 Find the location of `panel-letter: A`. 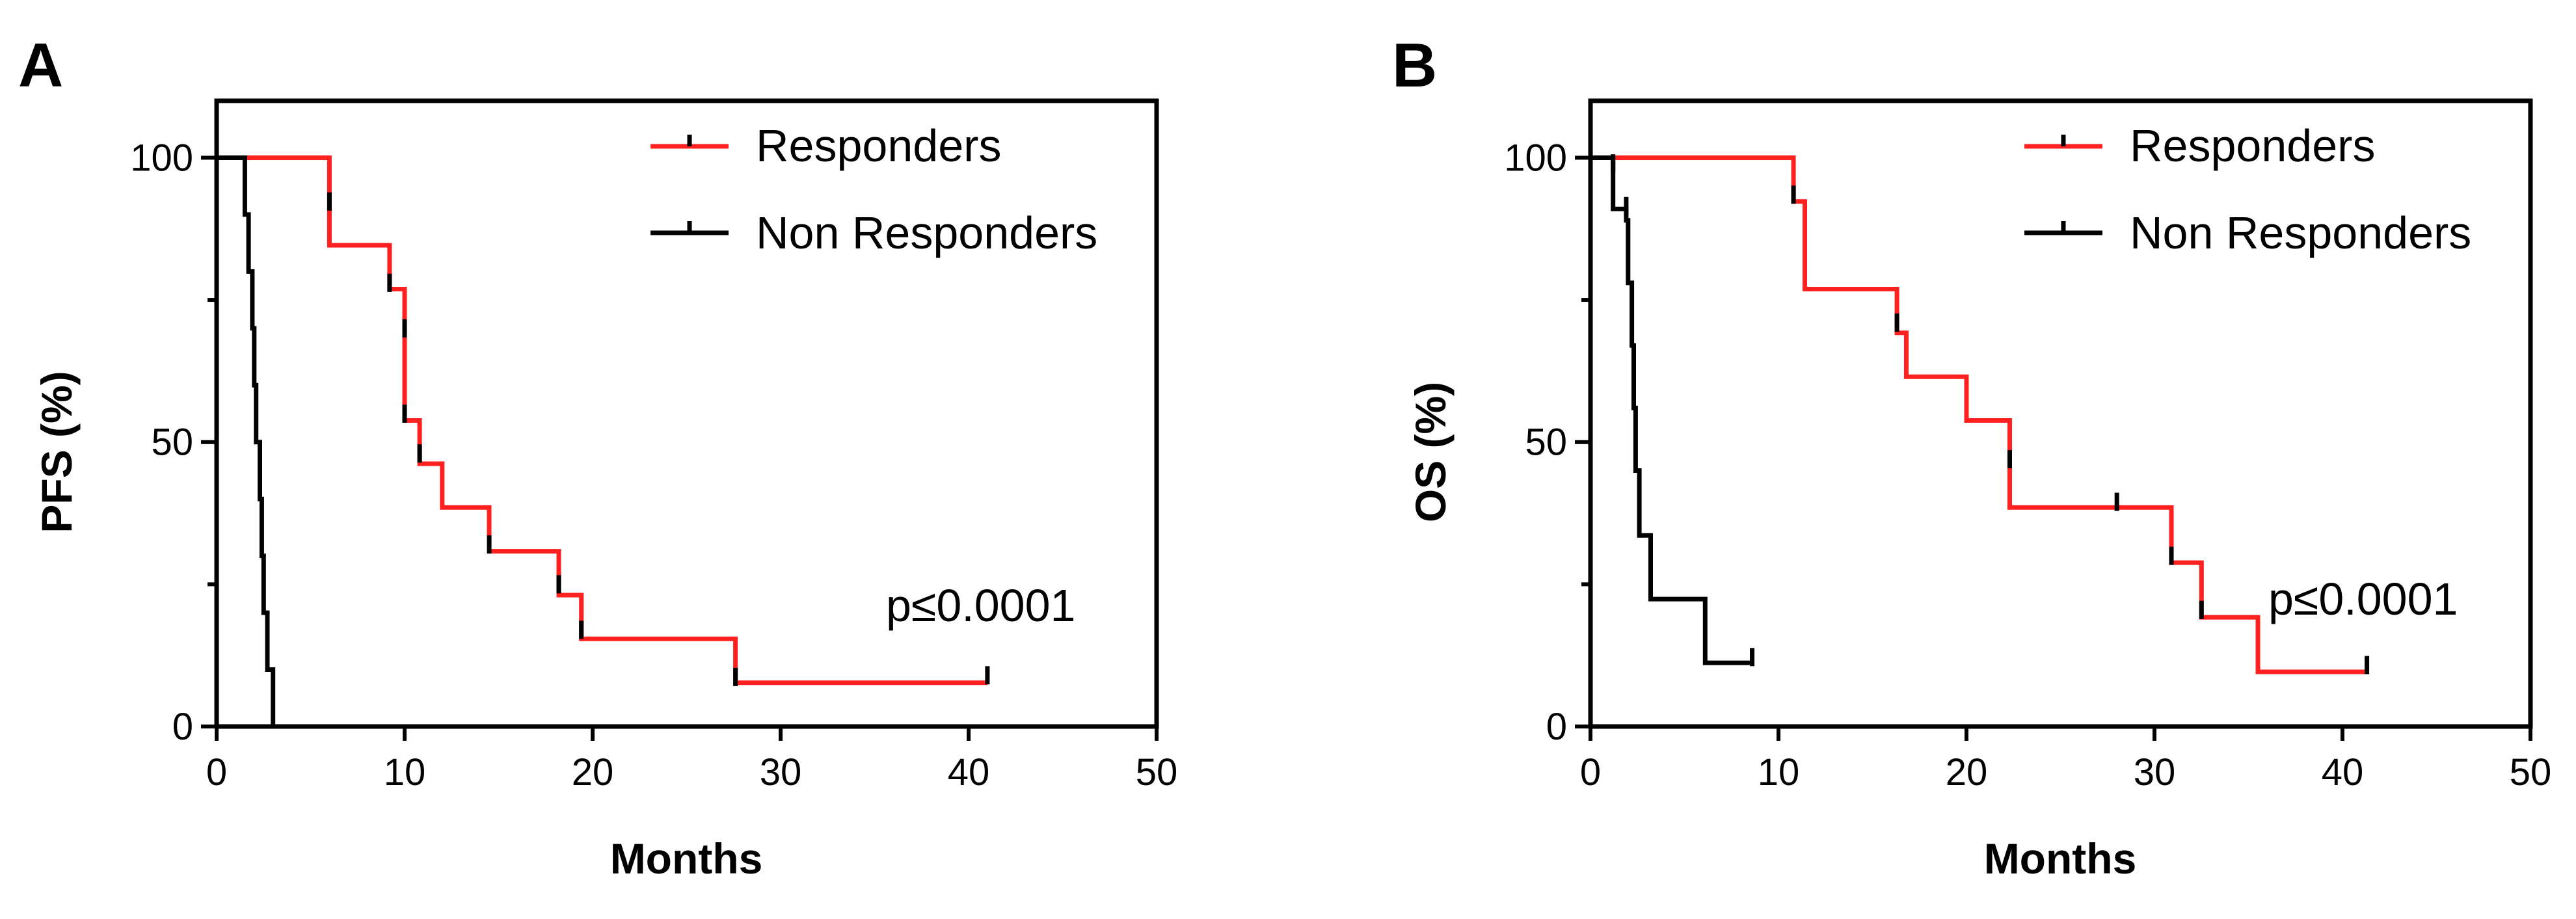

panel-letter: A is located at coordinates (40, 65).